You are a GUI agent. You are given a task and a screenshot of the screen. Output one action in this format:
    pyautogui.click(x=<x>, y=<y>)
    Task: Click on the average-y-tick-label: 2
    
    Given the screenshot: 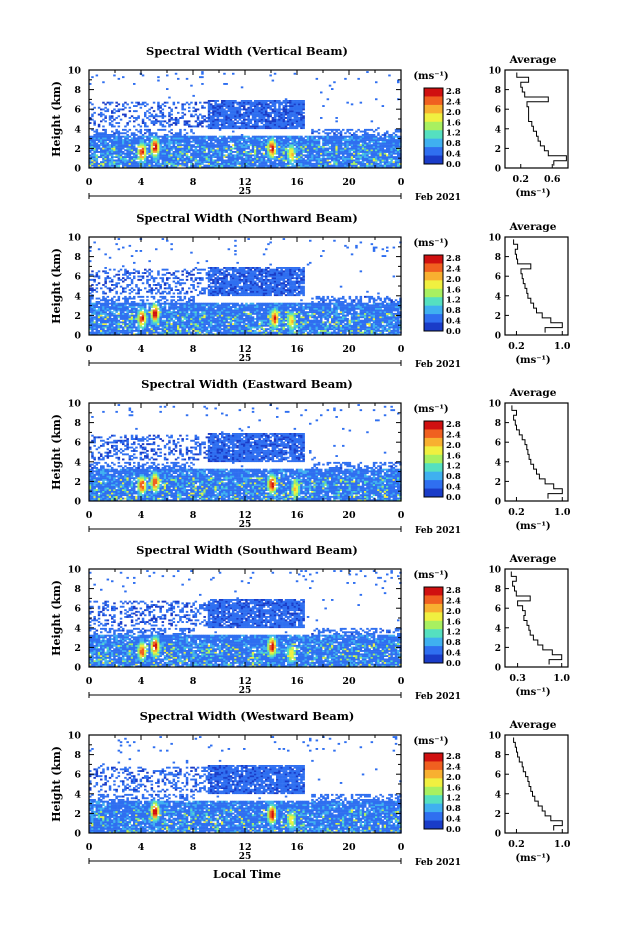 What is the action you would take?
    pyautogui.click(x=498, y=150)
    